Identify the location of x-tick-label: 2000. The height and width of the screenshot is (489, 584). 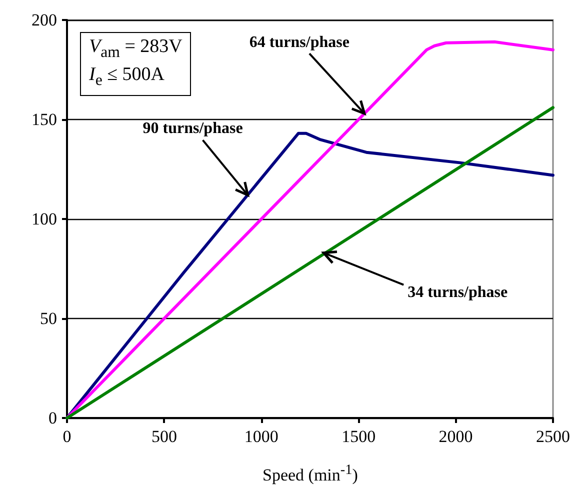
(455, 436).